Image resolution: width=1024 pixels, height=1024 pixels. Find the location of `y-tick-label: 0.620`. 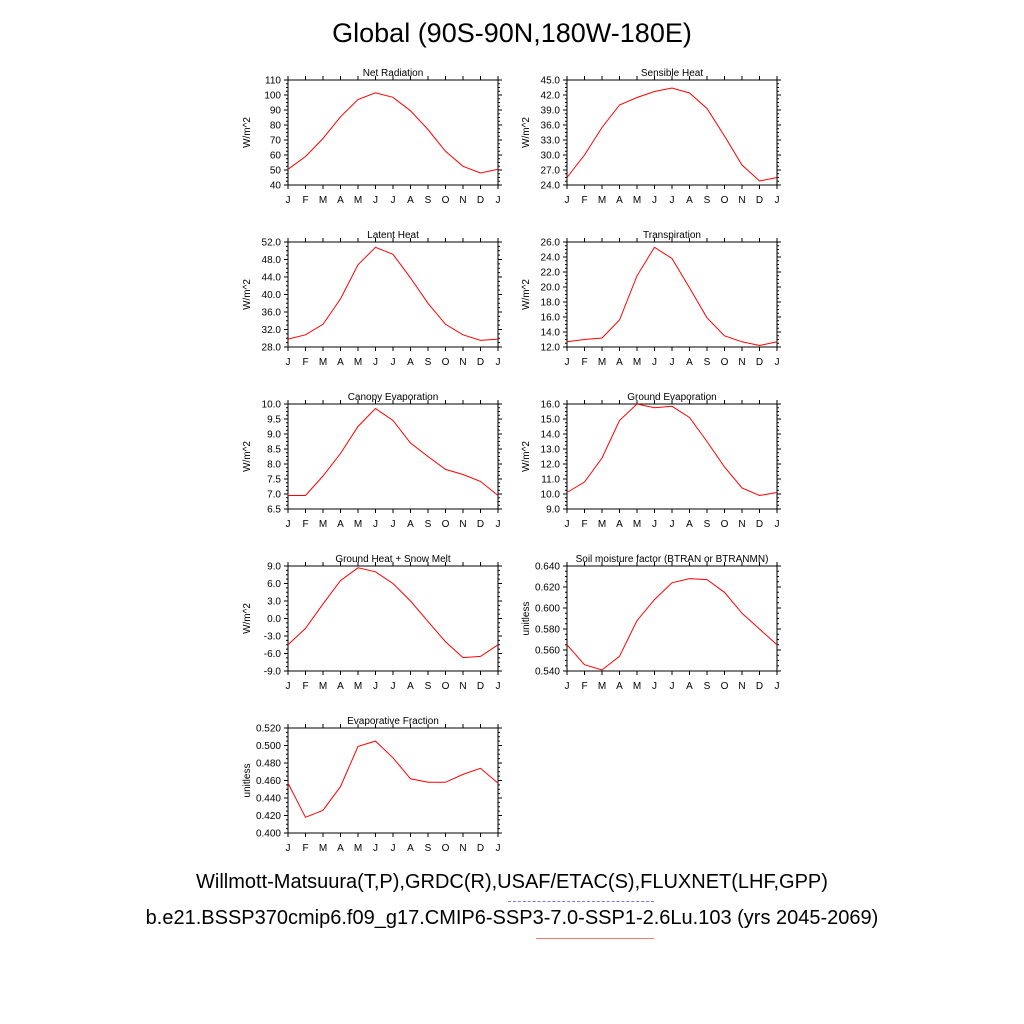

y-tick-label: 0.620 is located at coordinates (547, 588).